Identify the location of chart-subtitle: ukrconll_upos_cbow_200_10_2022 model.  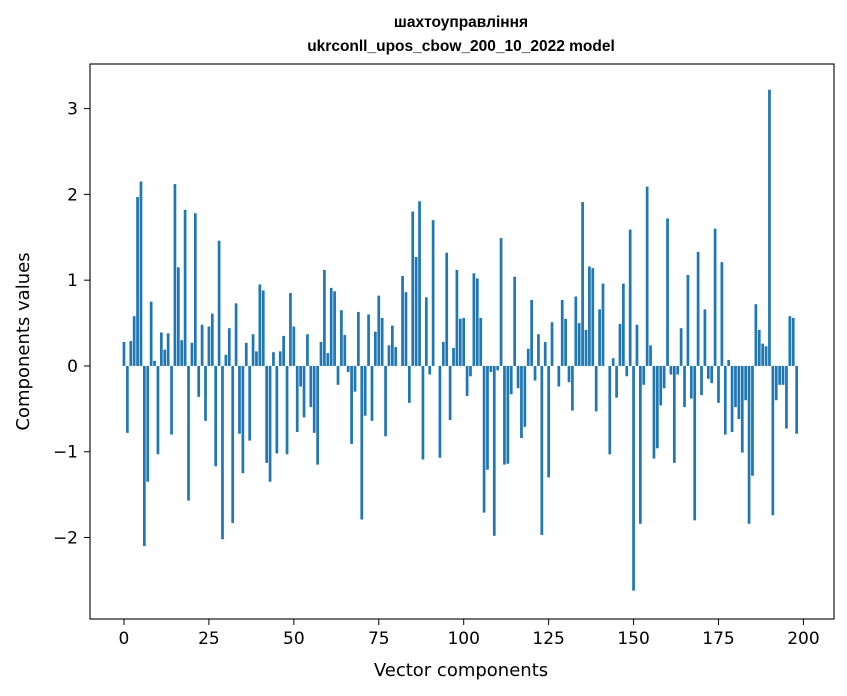
(461, 46).